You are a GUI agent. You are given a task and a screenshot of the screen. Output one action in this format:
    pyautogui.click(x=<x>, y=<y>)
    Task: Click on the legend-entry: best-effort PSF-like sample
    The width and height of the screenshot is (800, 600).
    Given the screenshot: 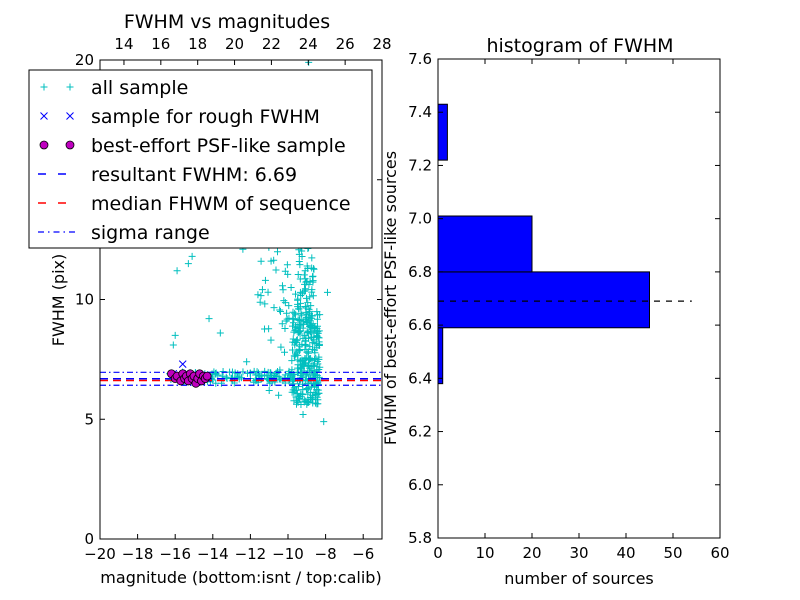 What is the action you would take?
    pyautogui.click(x=192, y=146)
    